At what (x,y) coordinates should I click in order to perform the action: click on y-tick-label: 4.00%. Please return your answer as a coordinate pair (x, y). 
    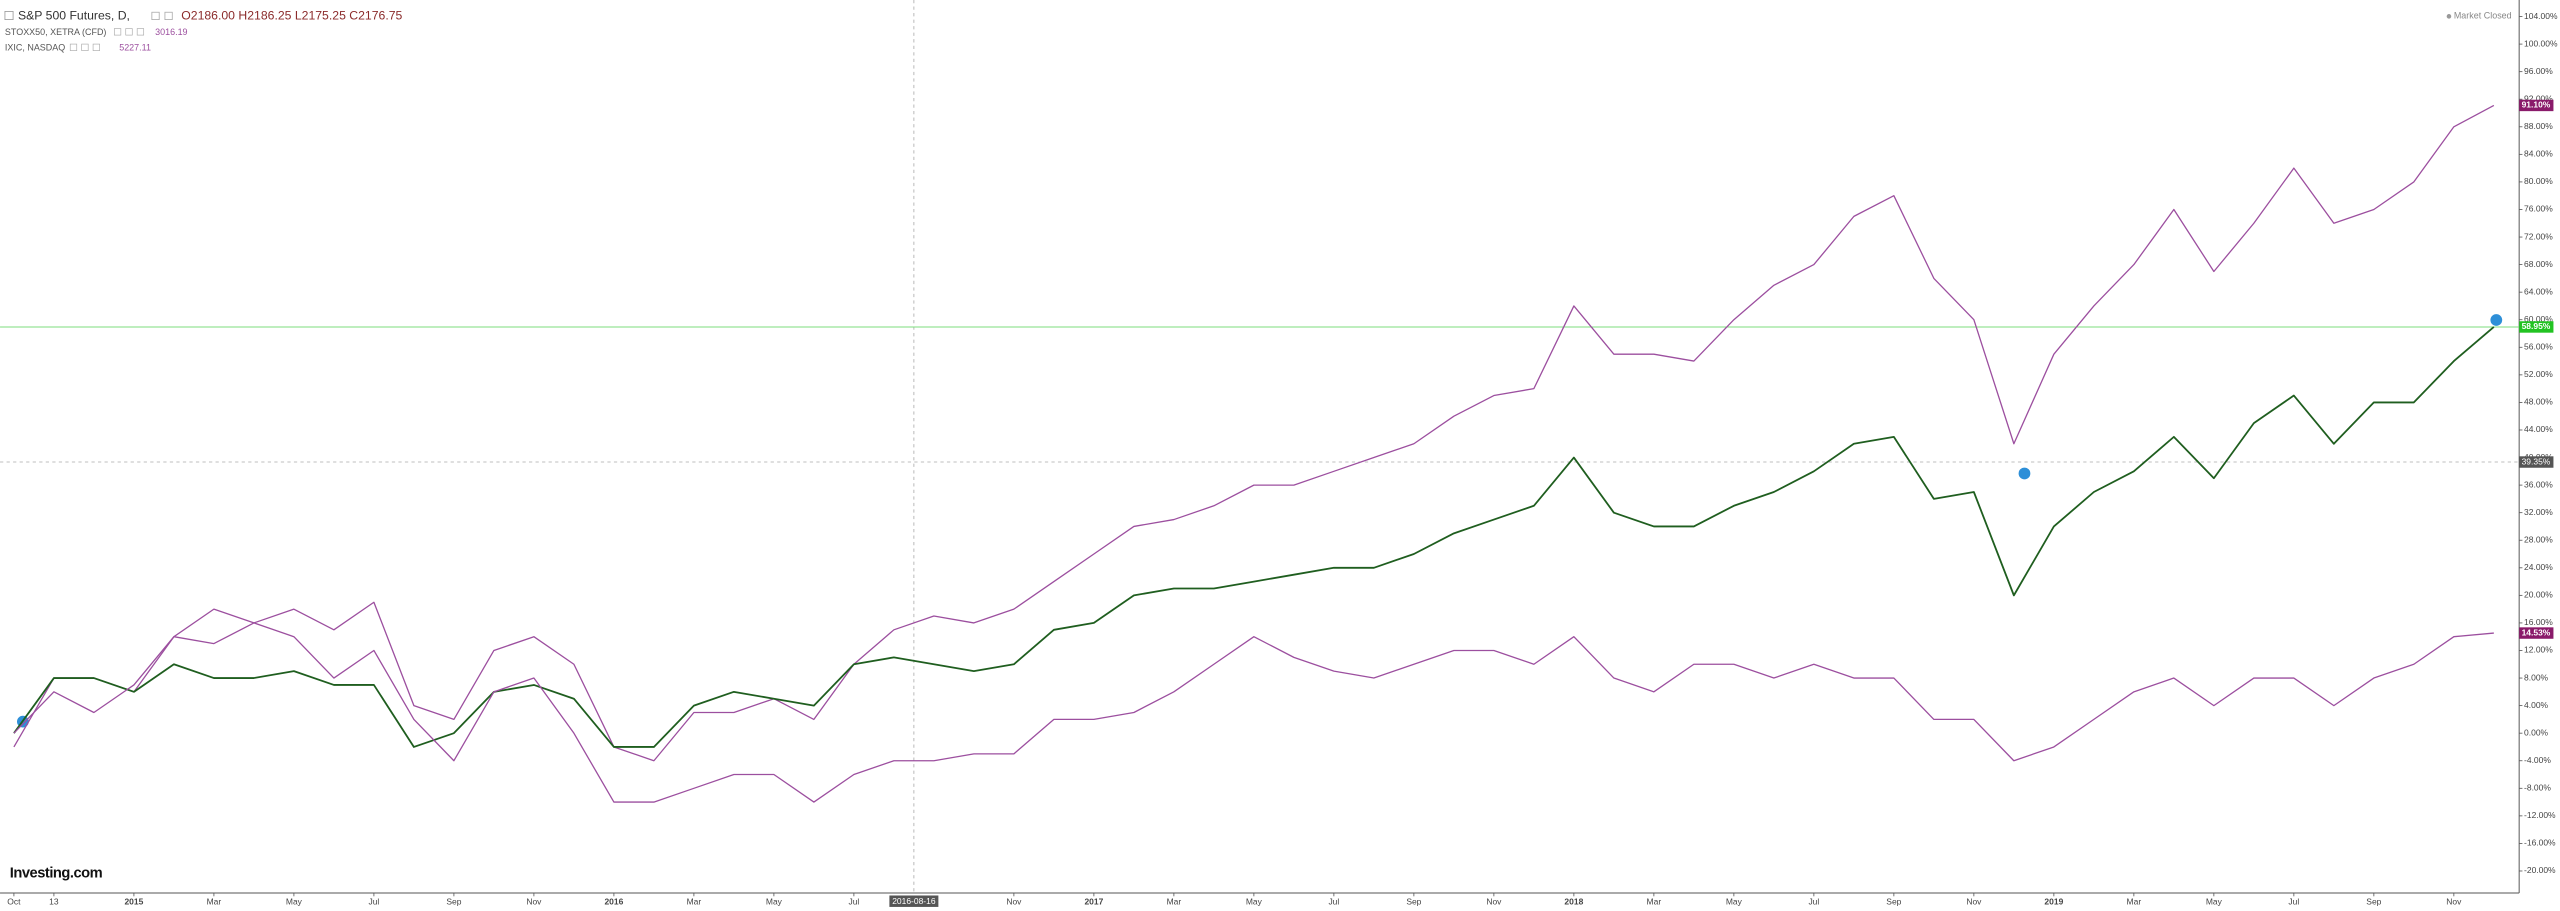
    Looking at the image, I should click on (2536, 705).